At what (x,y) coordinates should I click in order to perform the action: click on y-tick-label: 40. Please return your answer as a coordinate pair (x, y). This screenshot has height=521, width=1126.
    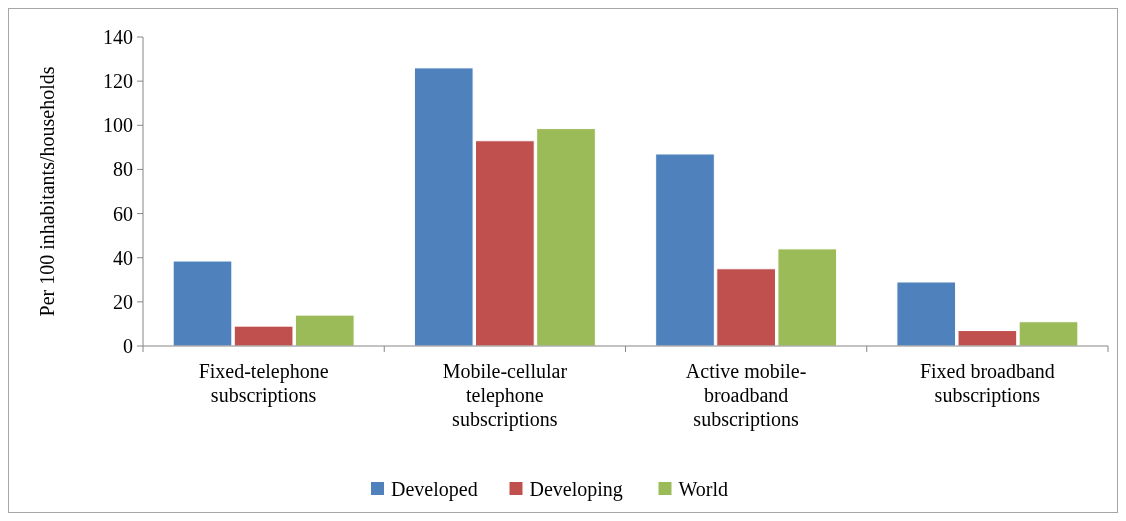
    Looking at the image, I should click on (123, 257).